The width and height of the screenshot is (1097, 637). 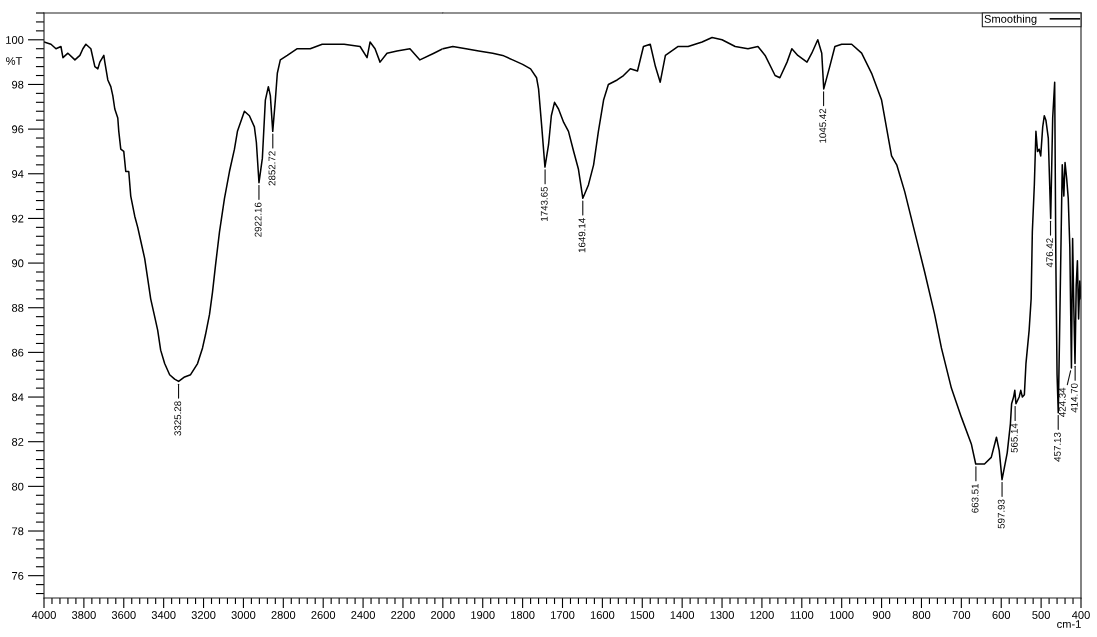 I want to click on x-tick-label: 800, so click(x=921, y=615).